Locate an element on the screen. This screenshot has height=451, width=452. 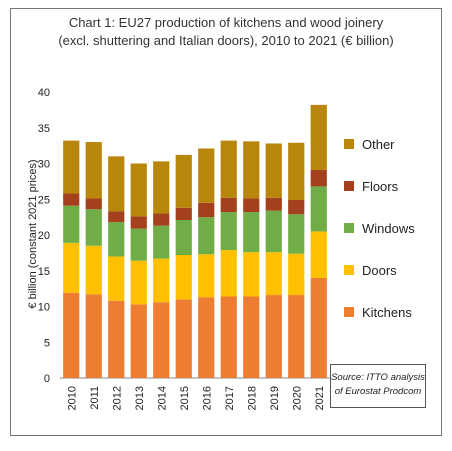
legend-swatch-floors is located at coordinates (349, 186).